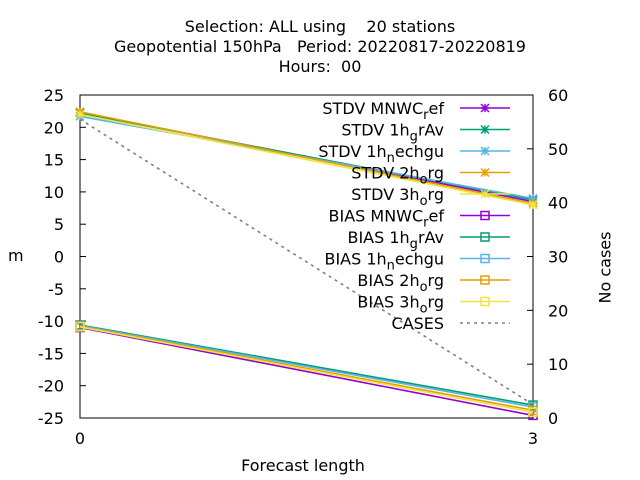 The width and height of the screenshot is (640, 480). I want to click on y-tick-label: -25, so click(51, 418).